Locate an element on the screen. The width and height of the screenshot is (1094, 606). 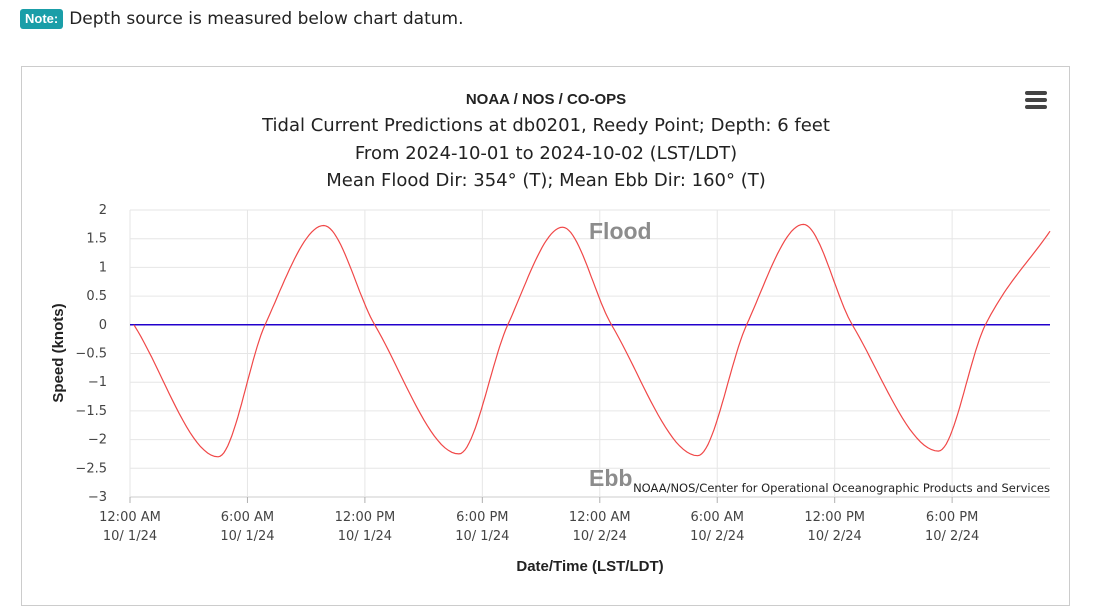
y-tick-label: −2 is located at coordinates (97, 440).